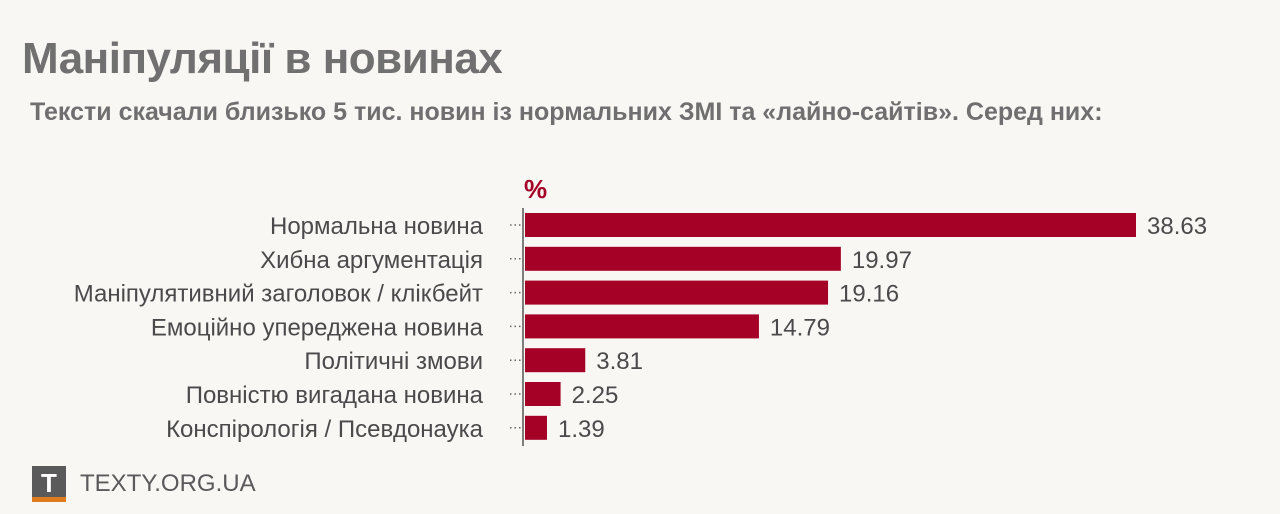 The height and width of the screenshot is (514, 1280). Describe the element at coordinates (377, 226) in the screenshot. I see `category-label: Нормальна новина` at that location.